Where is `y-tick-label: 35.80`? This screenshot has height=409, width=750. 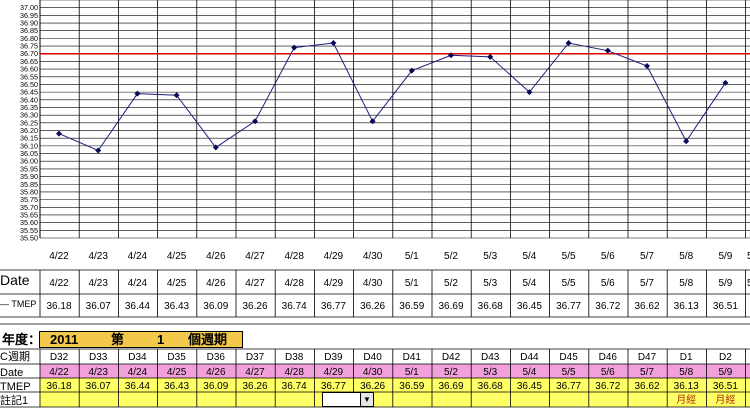
y-tick-label: 35.80 is located at coordinates (29, 191).